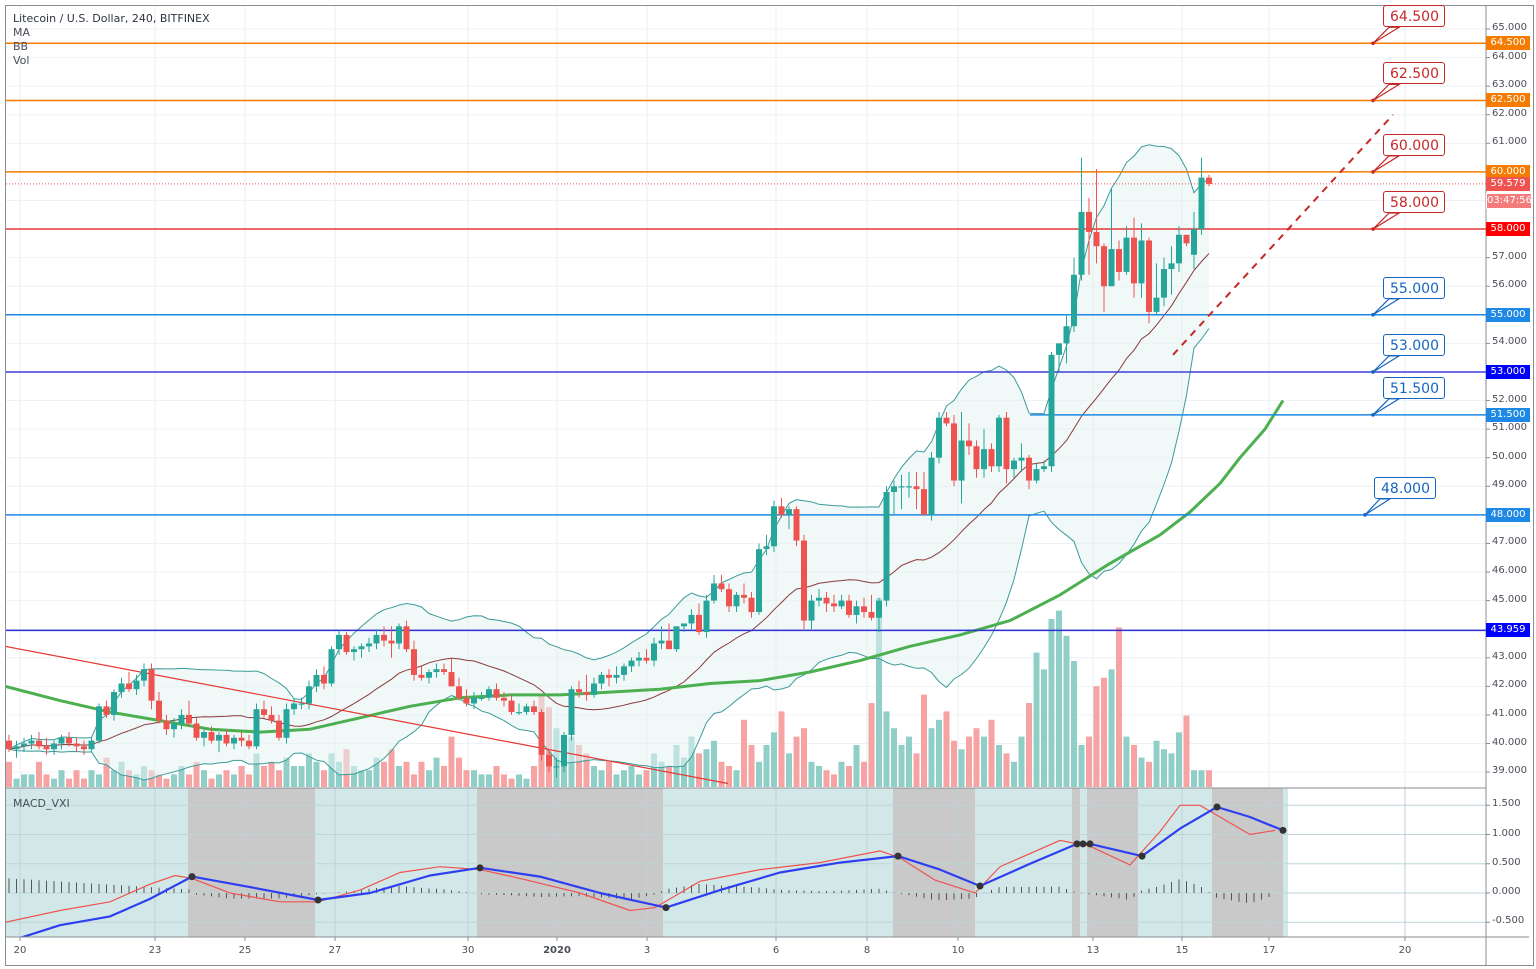  What do you see at coordinates (1083, 844) in the screenshot?
I see `crossover-dot` at bounding box center [1083, 844].